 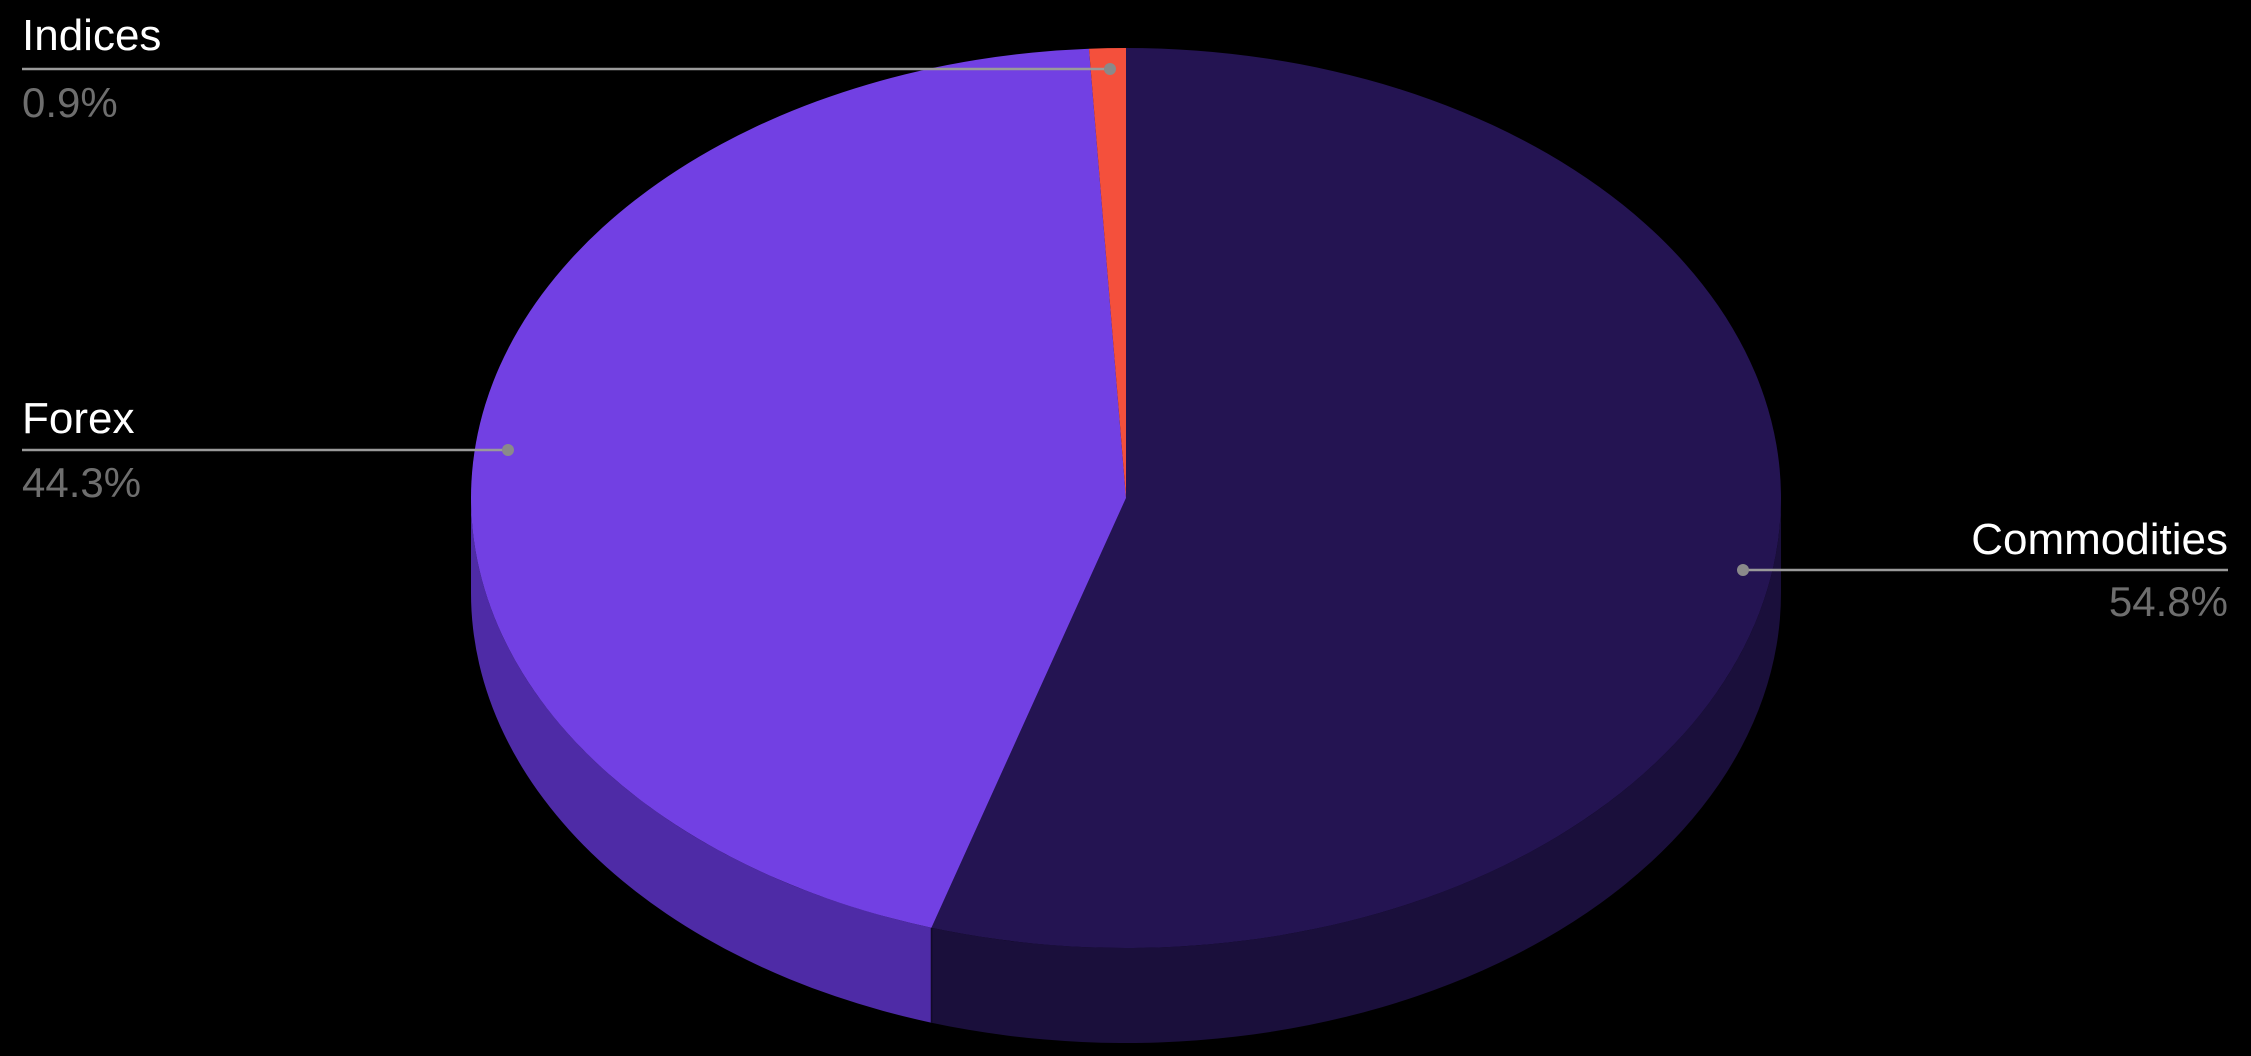 I want to click on slice-value-commodities: 54.8%, so click(x=2168, y=601).